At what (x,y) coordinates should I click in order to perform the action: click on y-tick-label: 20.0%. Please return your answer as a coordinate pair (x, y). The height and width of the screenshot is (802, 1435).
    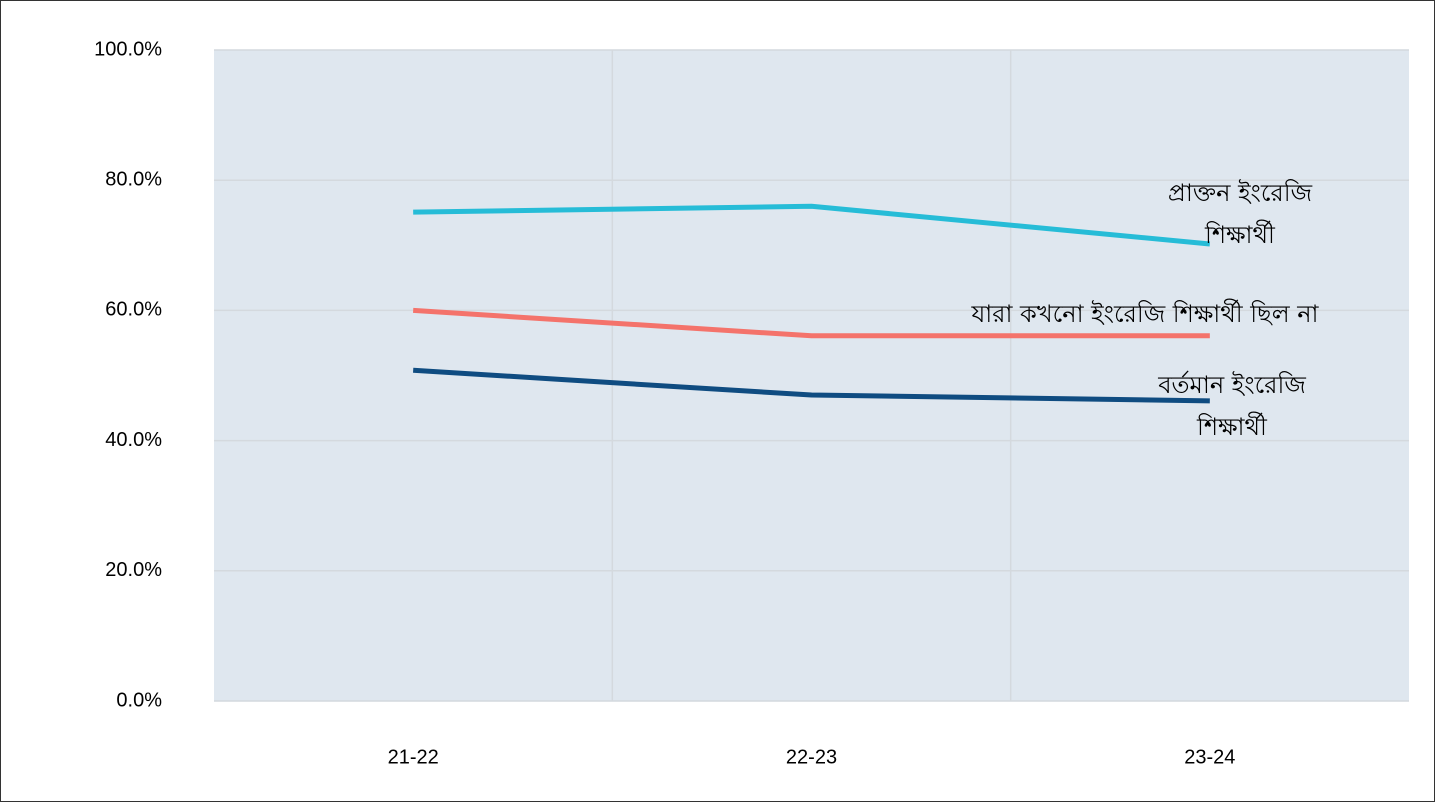
    Looking at the image, I should click on (133, 570).